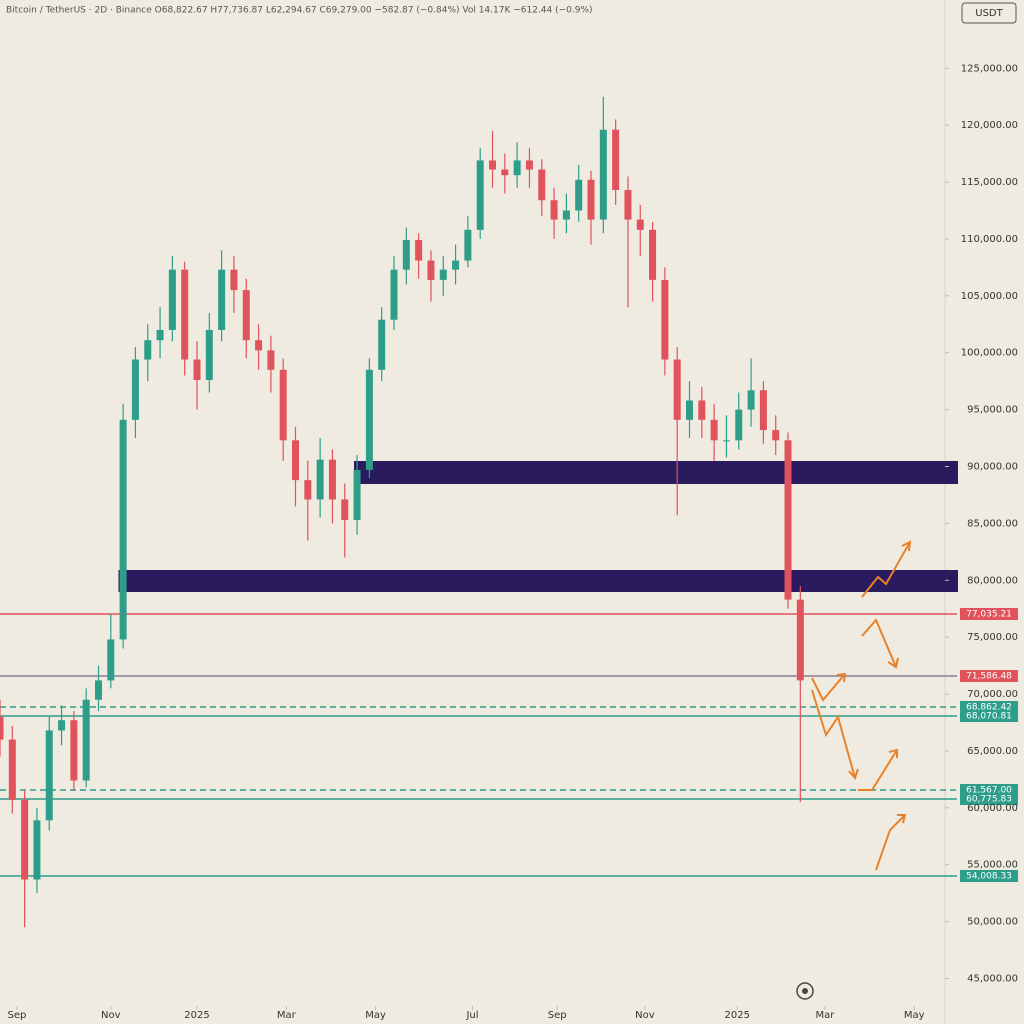 Image resolution: width=1024 pixels, height=1024 pixels. What do you see at coordinates (989, 239) in the screenshot?
I see `y-tick-label: 110,000.00` at bounding box center [989, 239].